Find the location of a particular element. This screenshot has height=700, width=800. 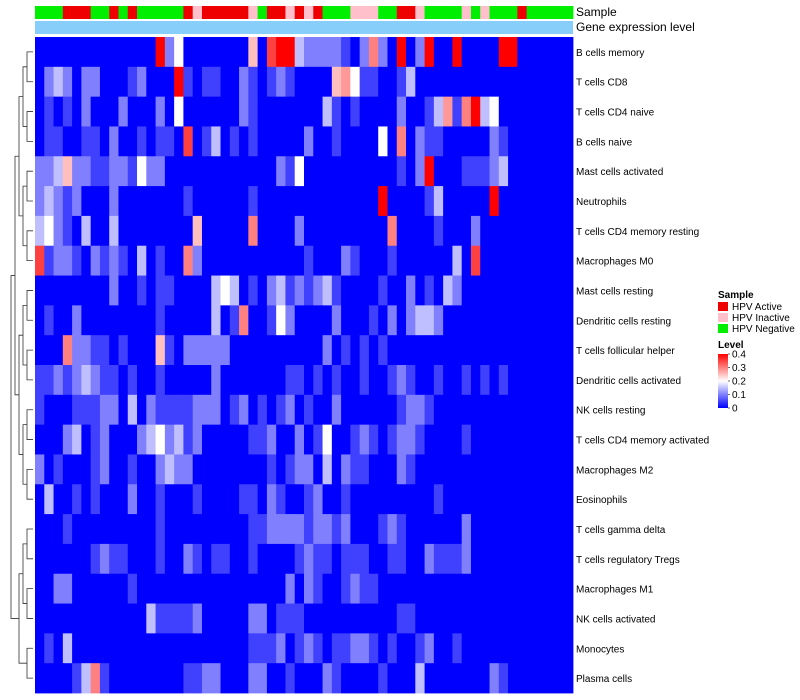

row-label-dendritic-cells-activated: Dendritic cells activated is located at coordinates (628, 381).